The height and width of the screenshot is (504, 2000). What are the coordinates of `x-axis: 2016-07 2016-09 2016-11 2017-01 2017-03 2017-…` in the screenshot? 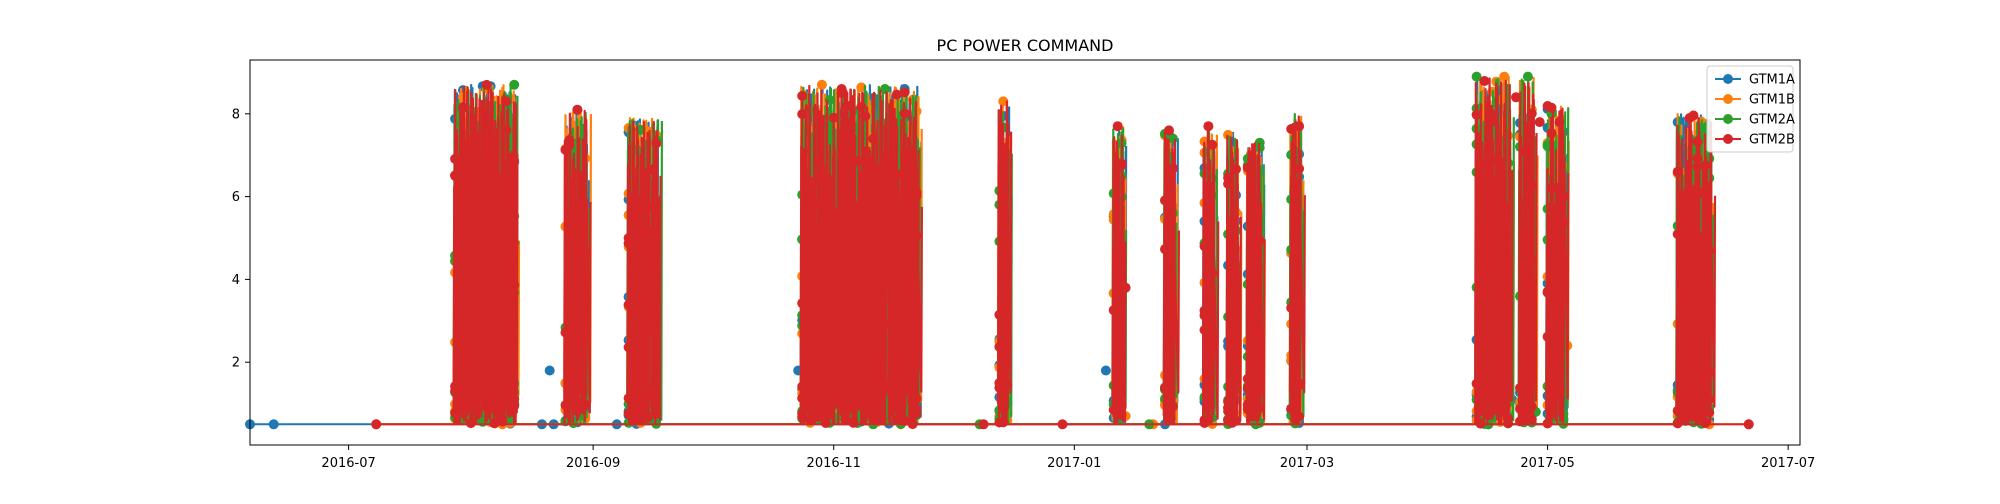 It's located at (1068, 458).